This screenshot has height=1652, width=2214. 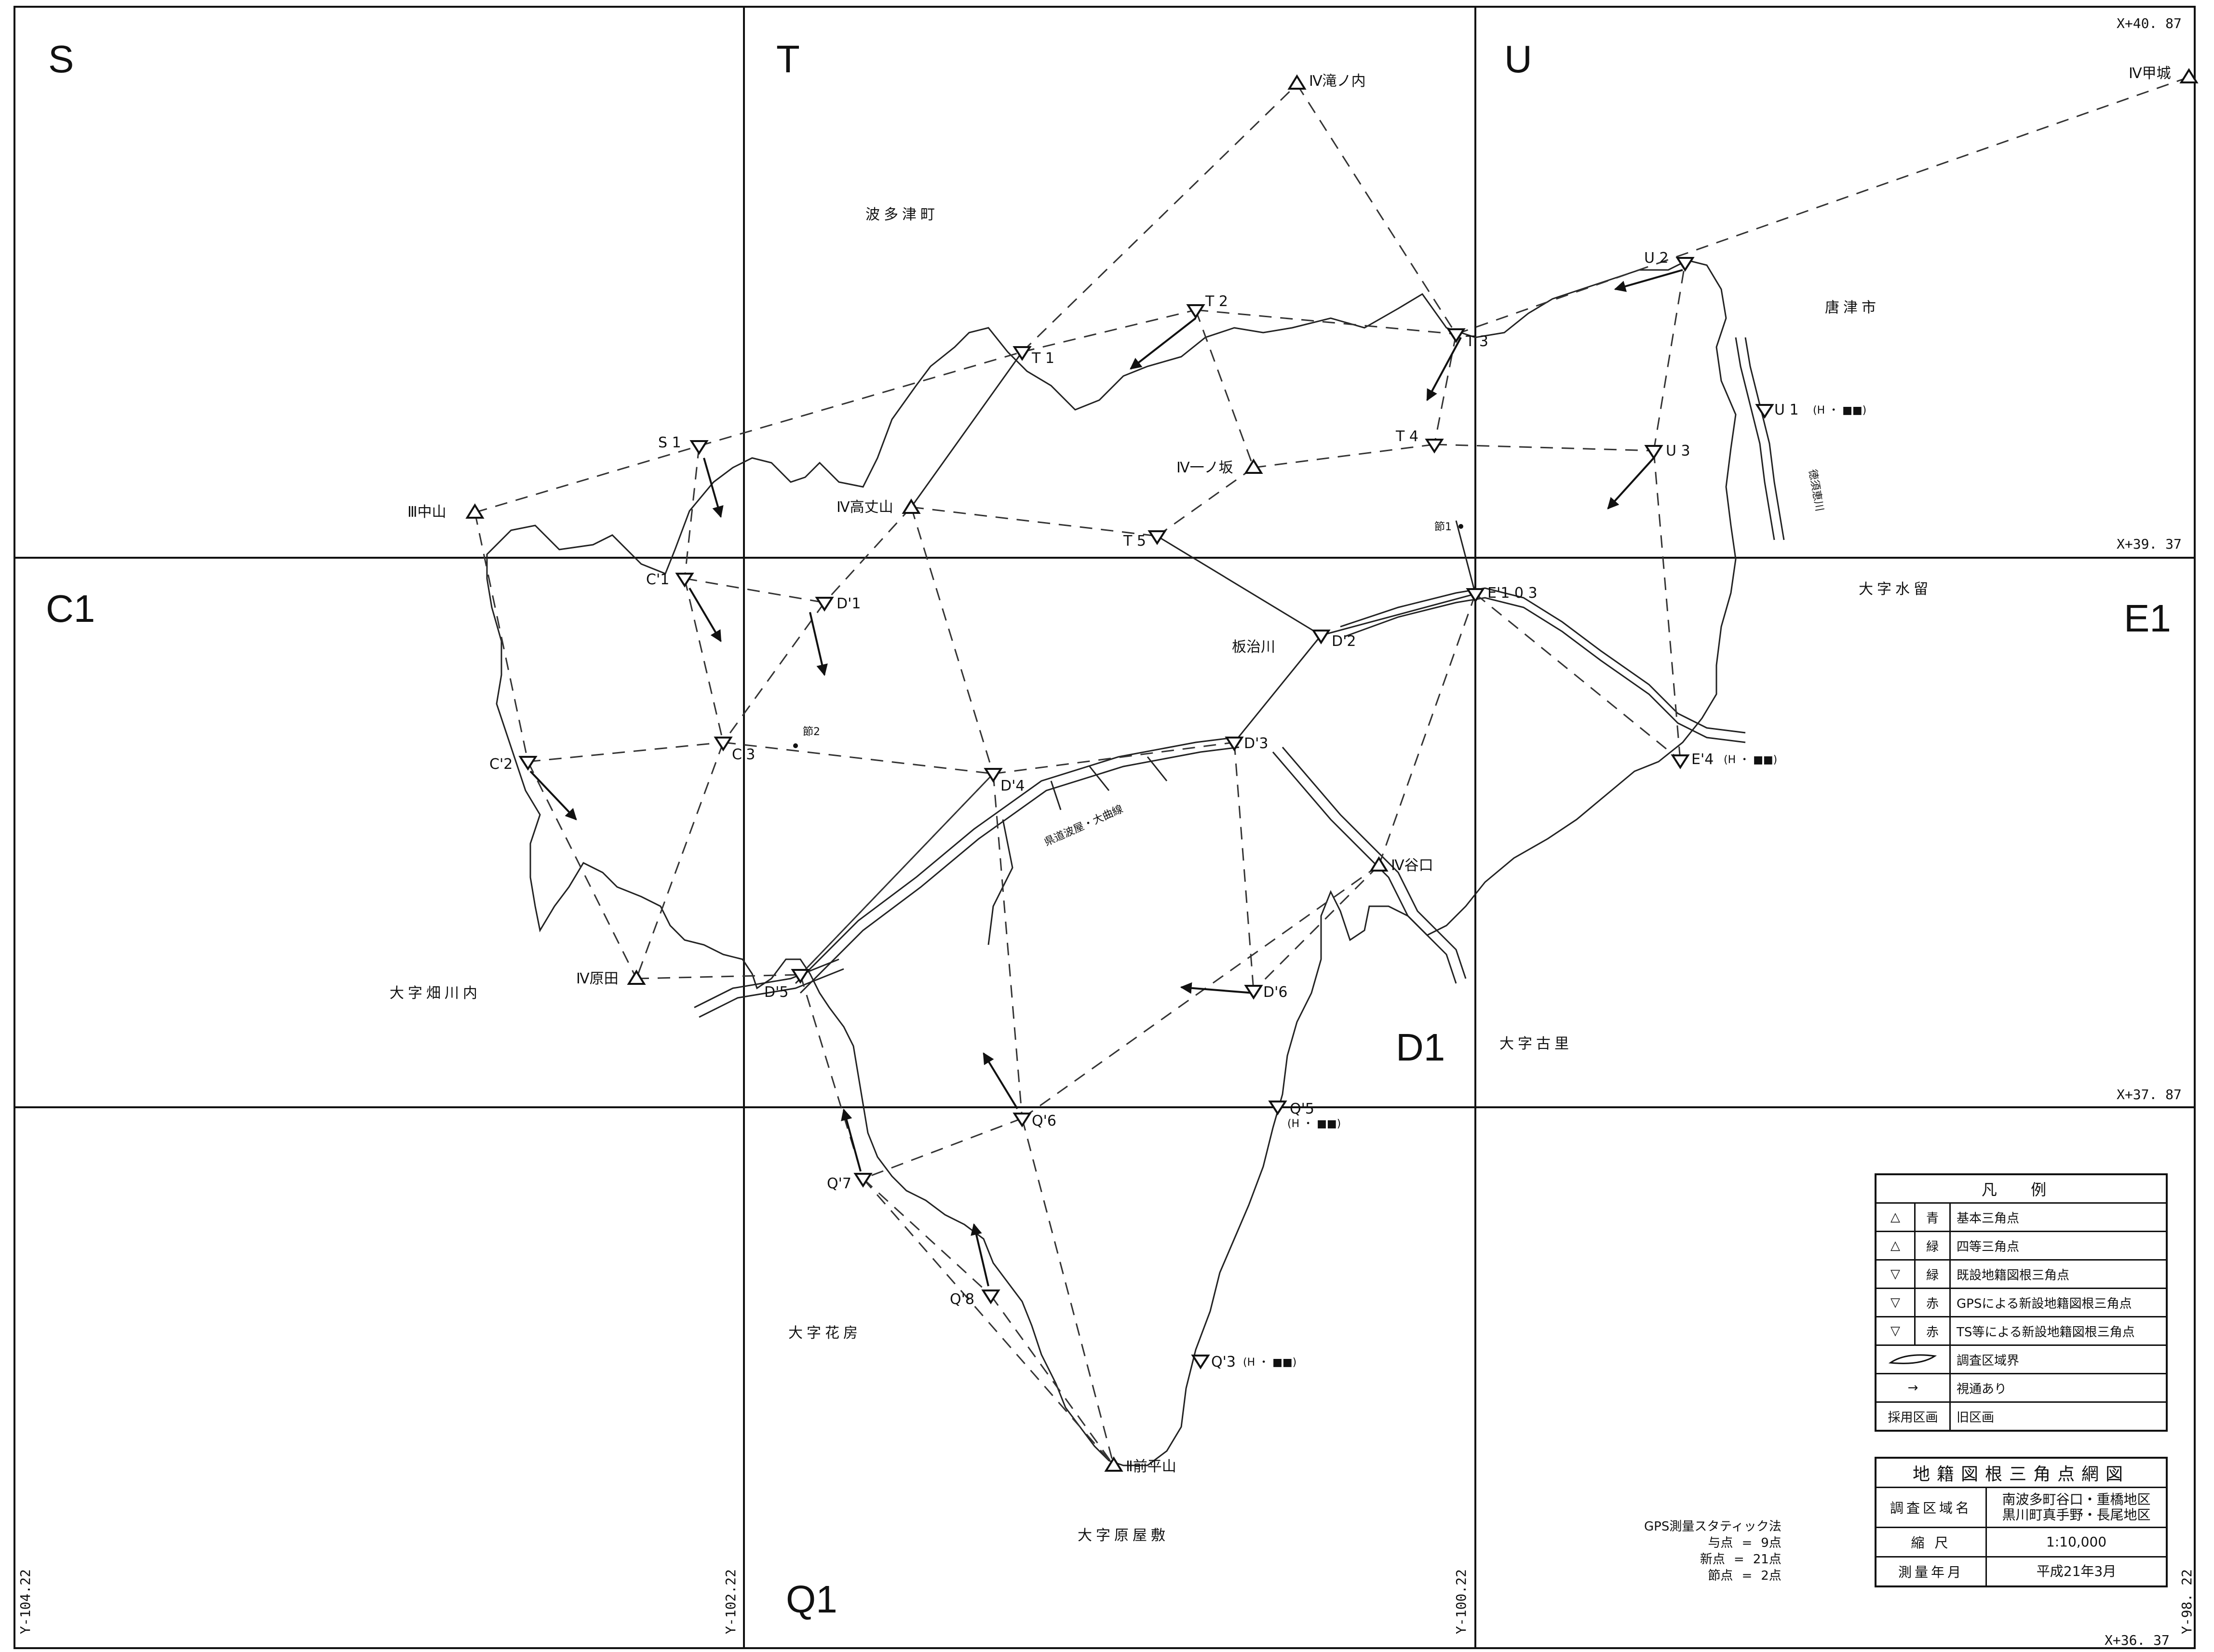 I want to click on coord-y-2: Y-102.22, so click(x=731, y=1601).